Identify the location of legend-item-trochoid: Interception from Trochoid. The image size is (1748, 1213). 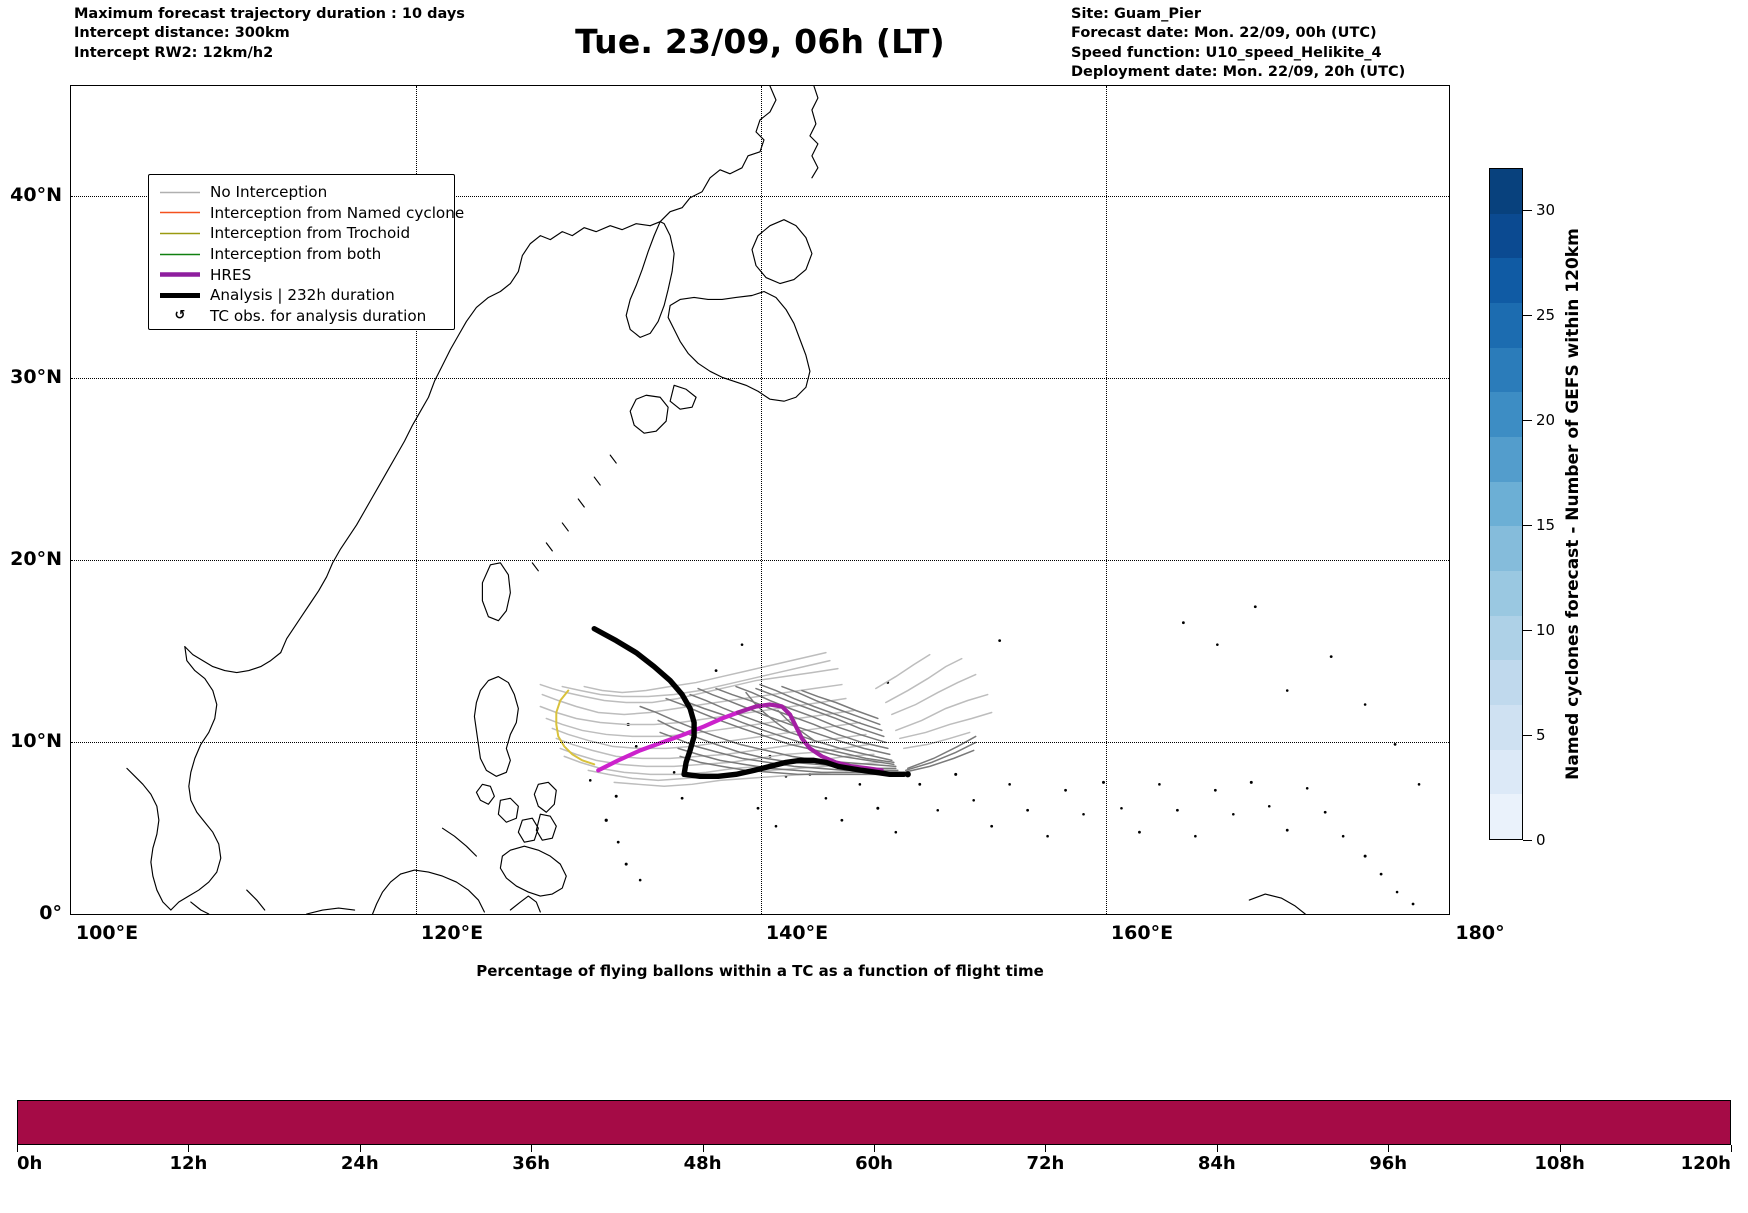
(301, 233).